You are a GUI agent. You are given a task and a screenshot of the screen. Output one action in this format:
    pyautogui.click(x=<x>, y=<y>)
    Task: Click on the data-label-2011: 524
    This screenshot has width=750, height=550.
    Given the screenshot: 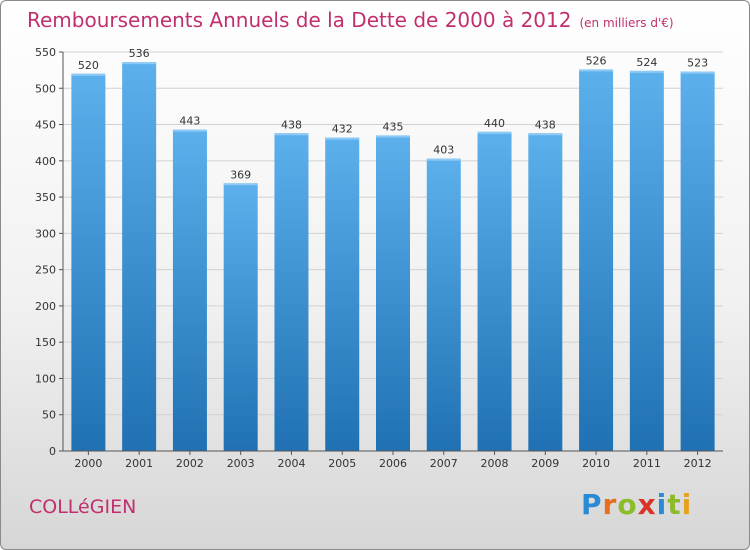 What is the action you would take?
    pyautogui.click(x=646, y=62)
    